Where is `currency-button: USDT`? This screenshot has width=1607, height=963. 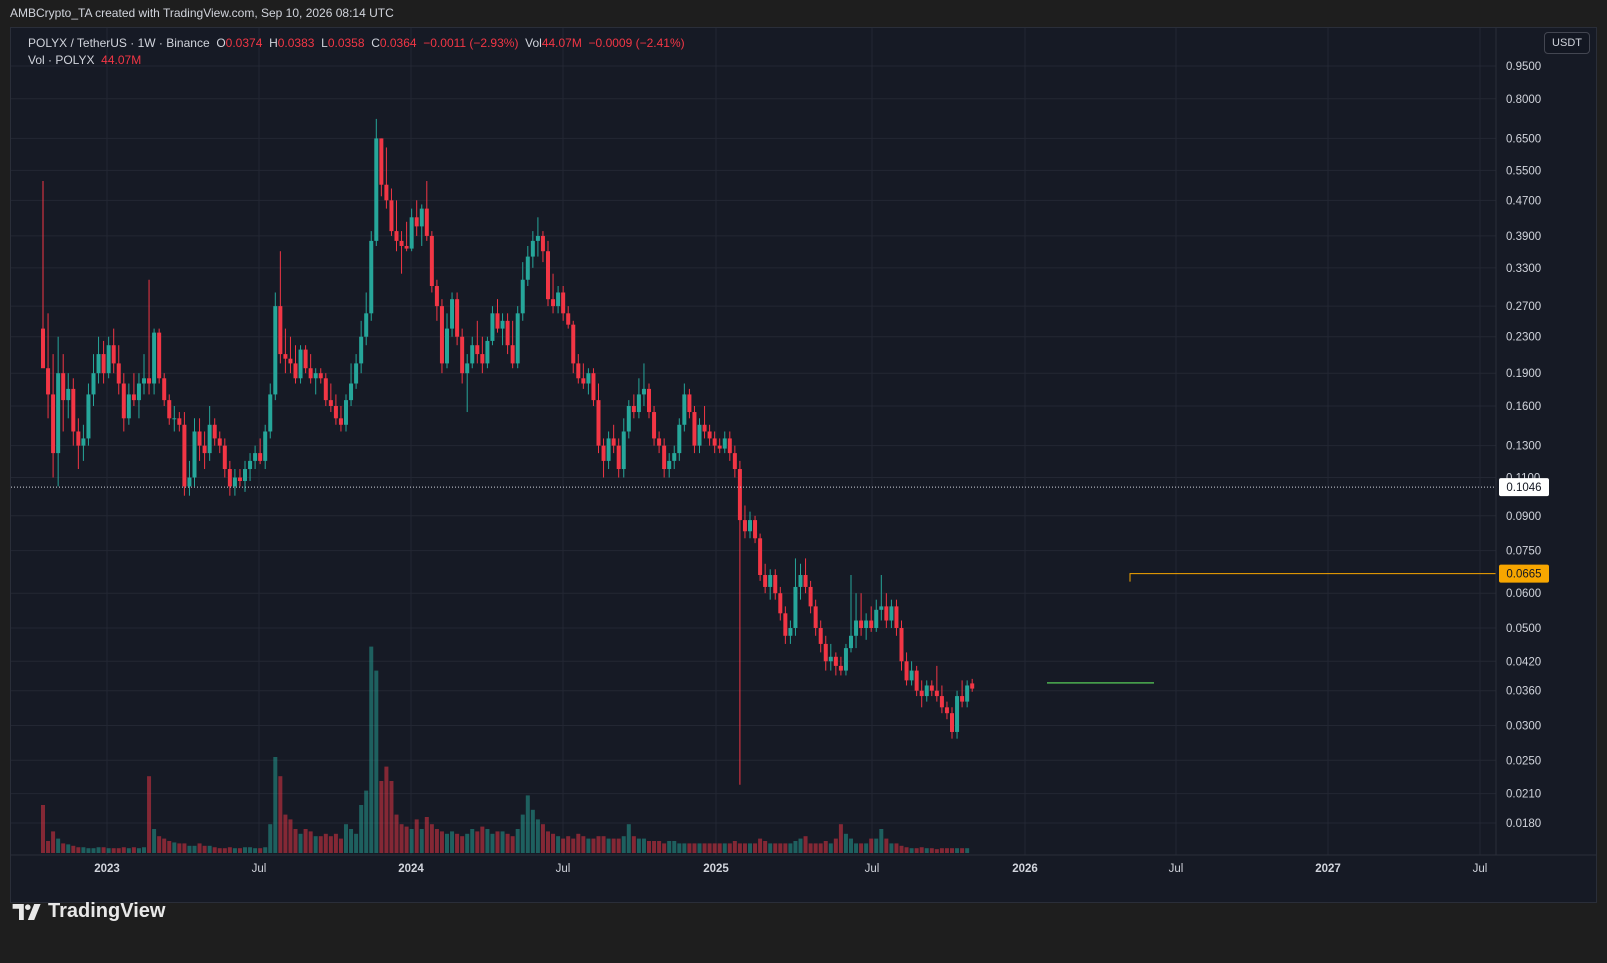 currency-button: USDT is located at coordinates (1567, 43).